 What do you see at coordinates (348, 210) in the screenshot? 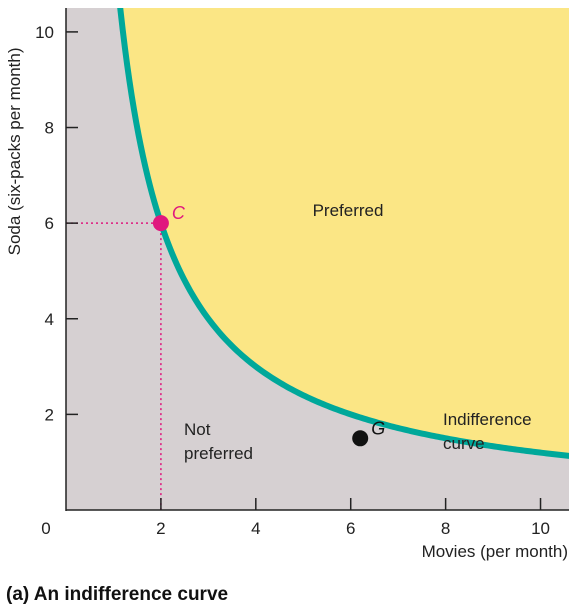
I see `preferred-label: Preferred` at bounding box center [348, 210].